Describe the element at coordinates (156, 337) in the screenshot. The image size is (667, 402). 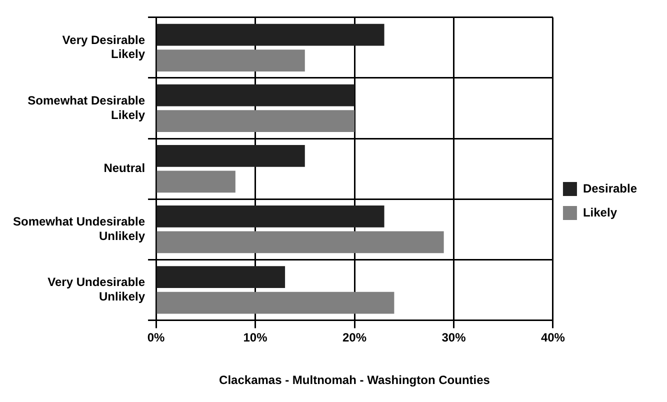
I see `x-tick-label: 0%` at that location.